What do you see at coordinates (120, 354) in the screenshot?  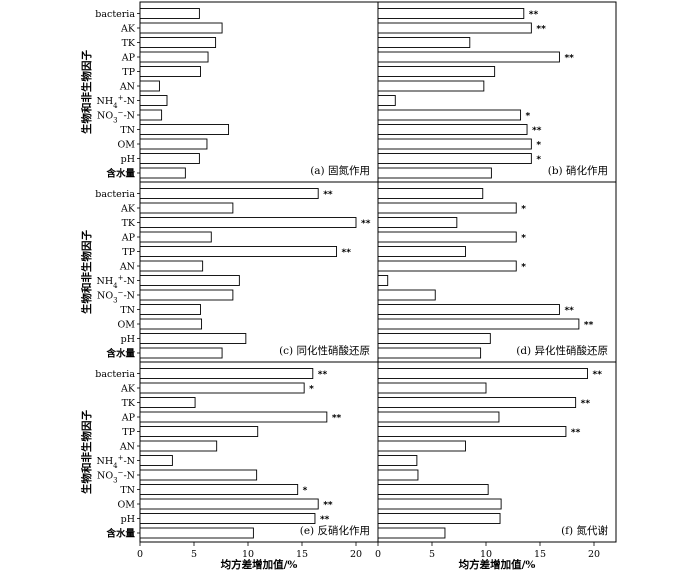 I see `category-label: 含水量` at bounding box center [120, 354].